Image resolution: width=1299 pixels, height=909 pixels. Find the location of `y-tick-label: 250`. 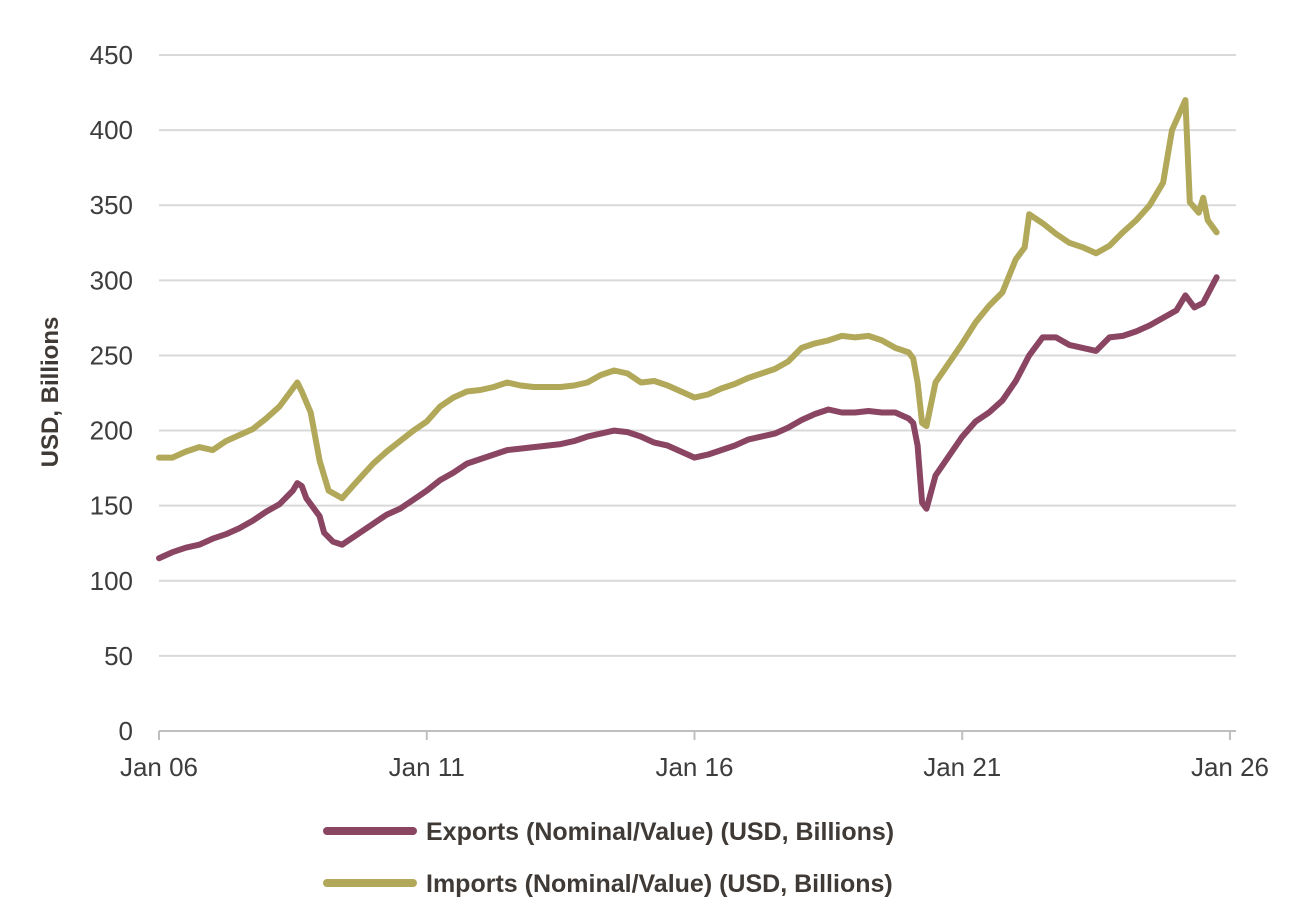

y-tick-label: 250 is located at coordinates (111, 355).